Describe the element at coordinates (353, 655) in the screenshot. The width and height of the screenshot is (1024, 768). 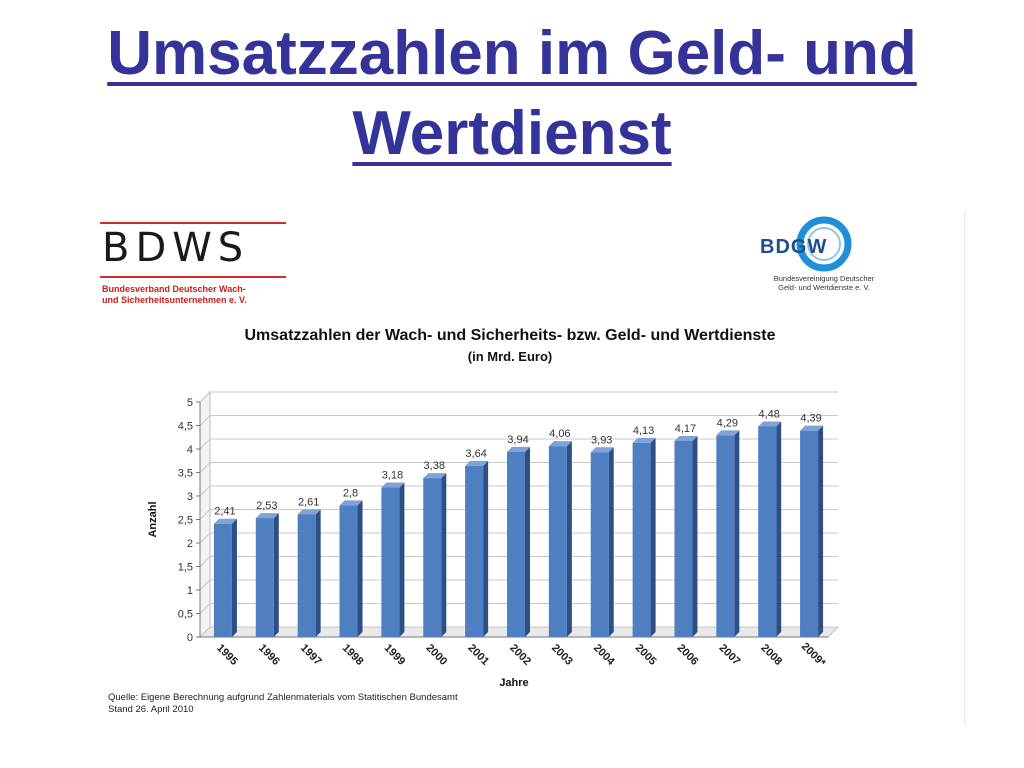
I see `x-tick-label: 1998` at that location.